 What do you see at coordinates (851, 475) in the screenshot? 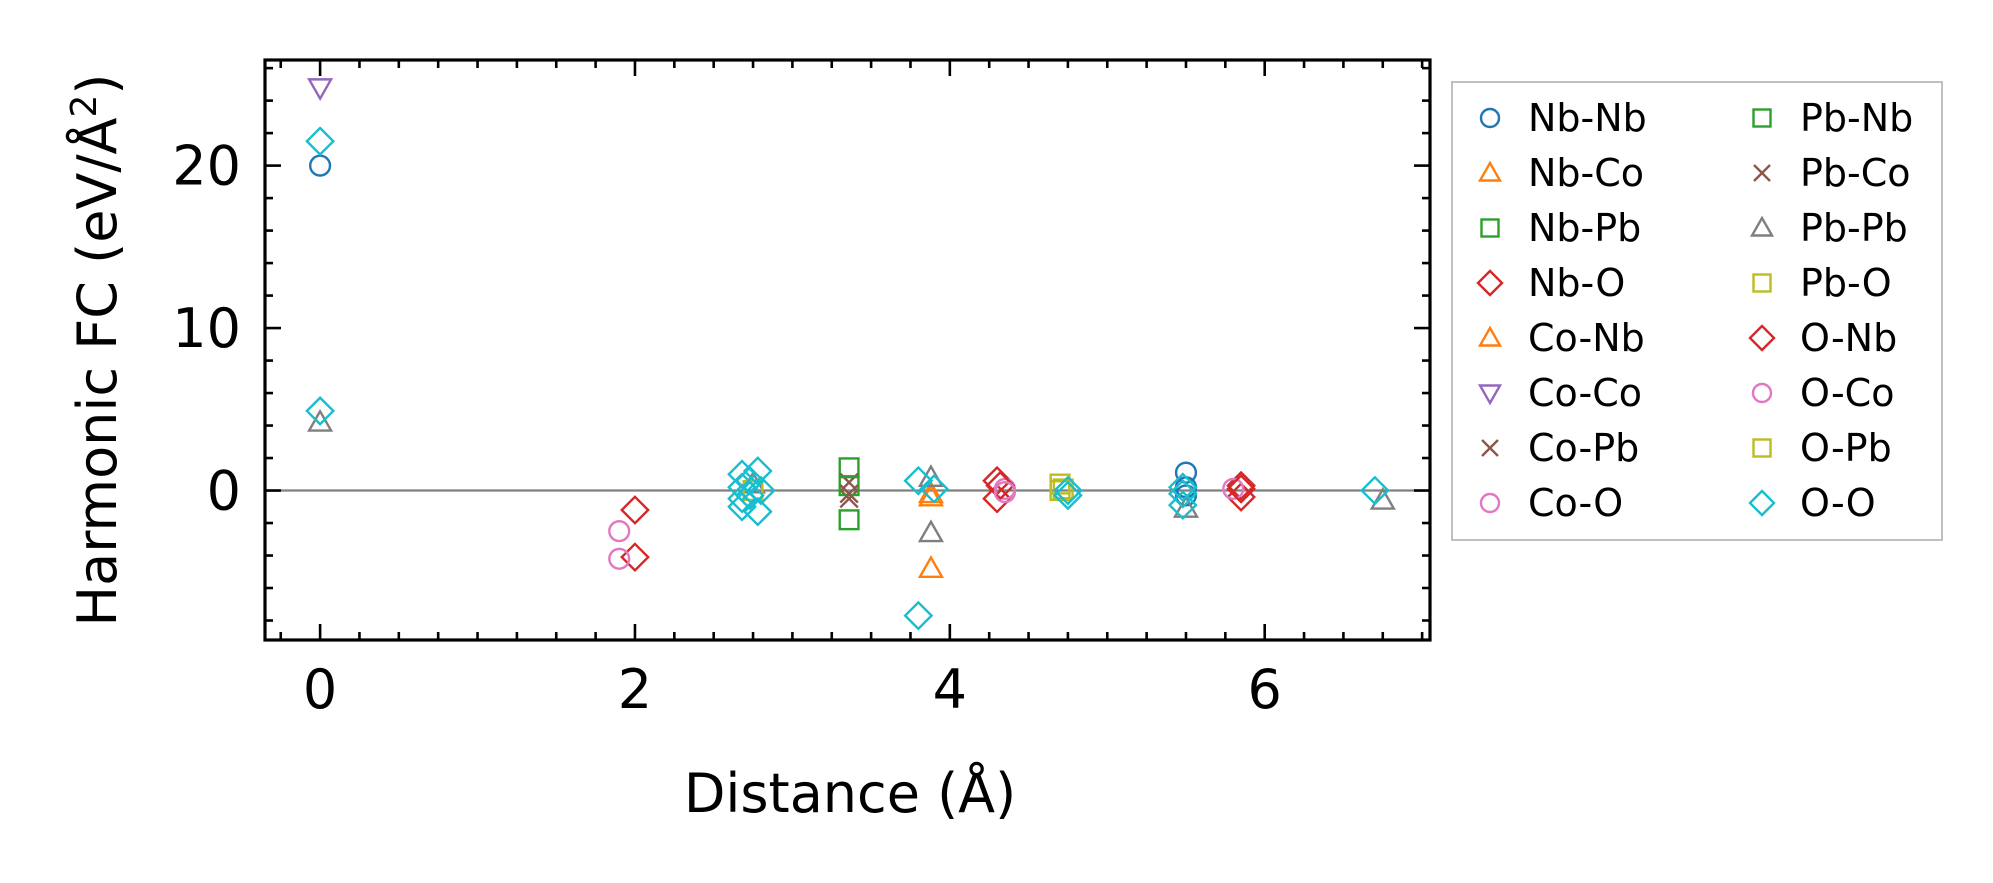
I see `series-pb-pb` at bounding box center [851, 475].